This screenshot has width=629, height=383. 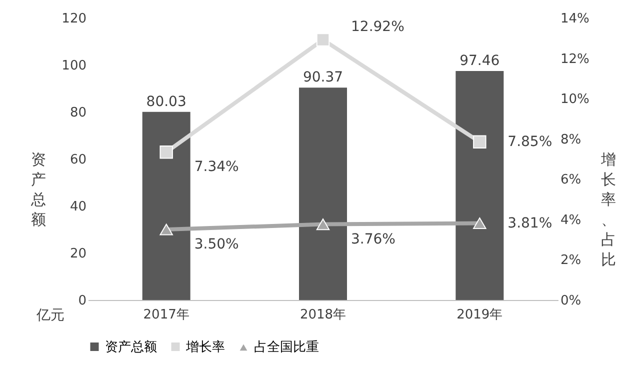 What do you see at coordinates (74, 19) in the screenshot?
I see `y-tick-label: 120` at bounding box center [74, 19].